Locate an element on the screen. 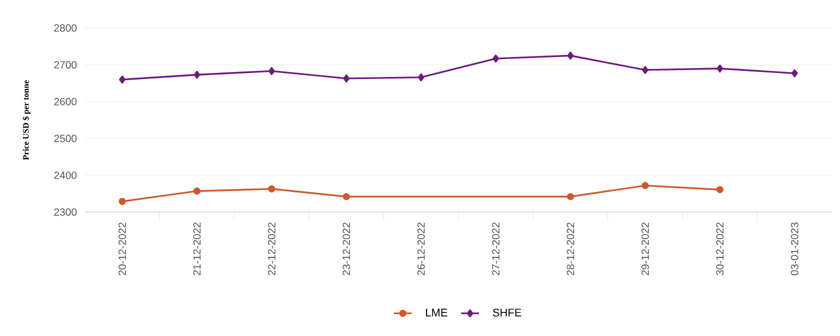 The image size is (840, 336). x-tick-label: 30-12-2022 is located at coordinates (720, 249).